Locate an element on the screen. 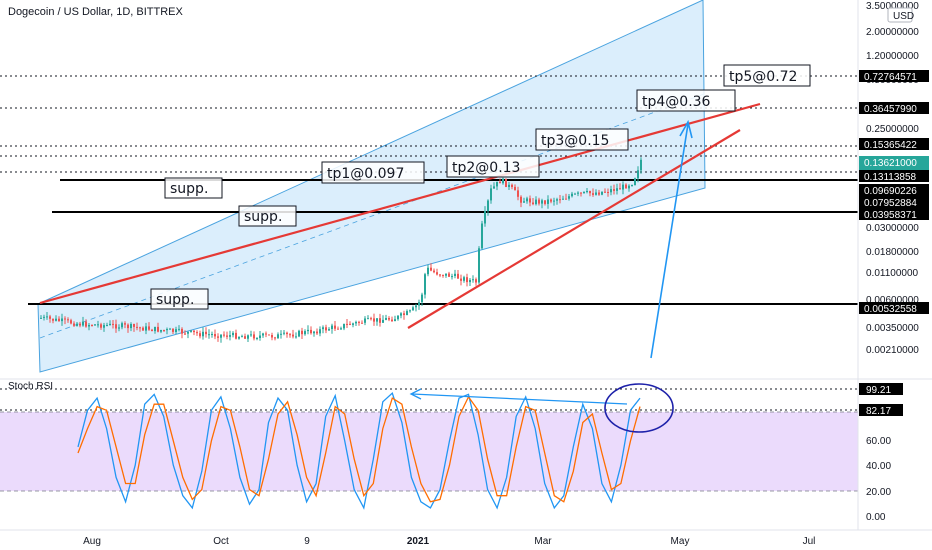 The width and height of the screenshot is (932, 550). time-axis: Aug Oct 9 2021 Mar May Jul is located at coordinates (449, 541).